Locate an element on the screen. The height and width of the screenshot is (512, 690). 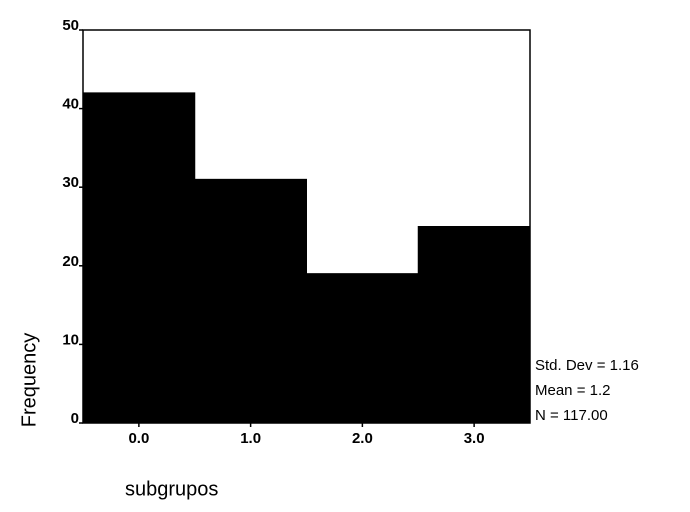
y-axis-label: Frequency is located at coordinates (29, 380).